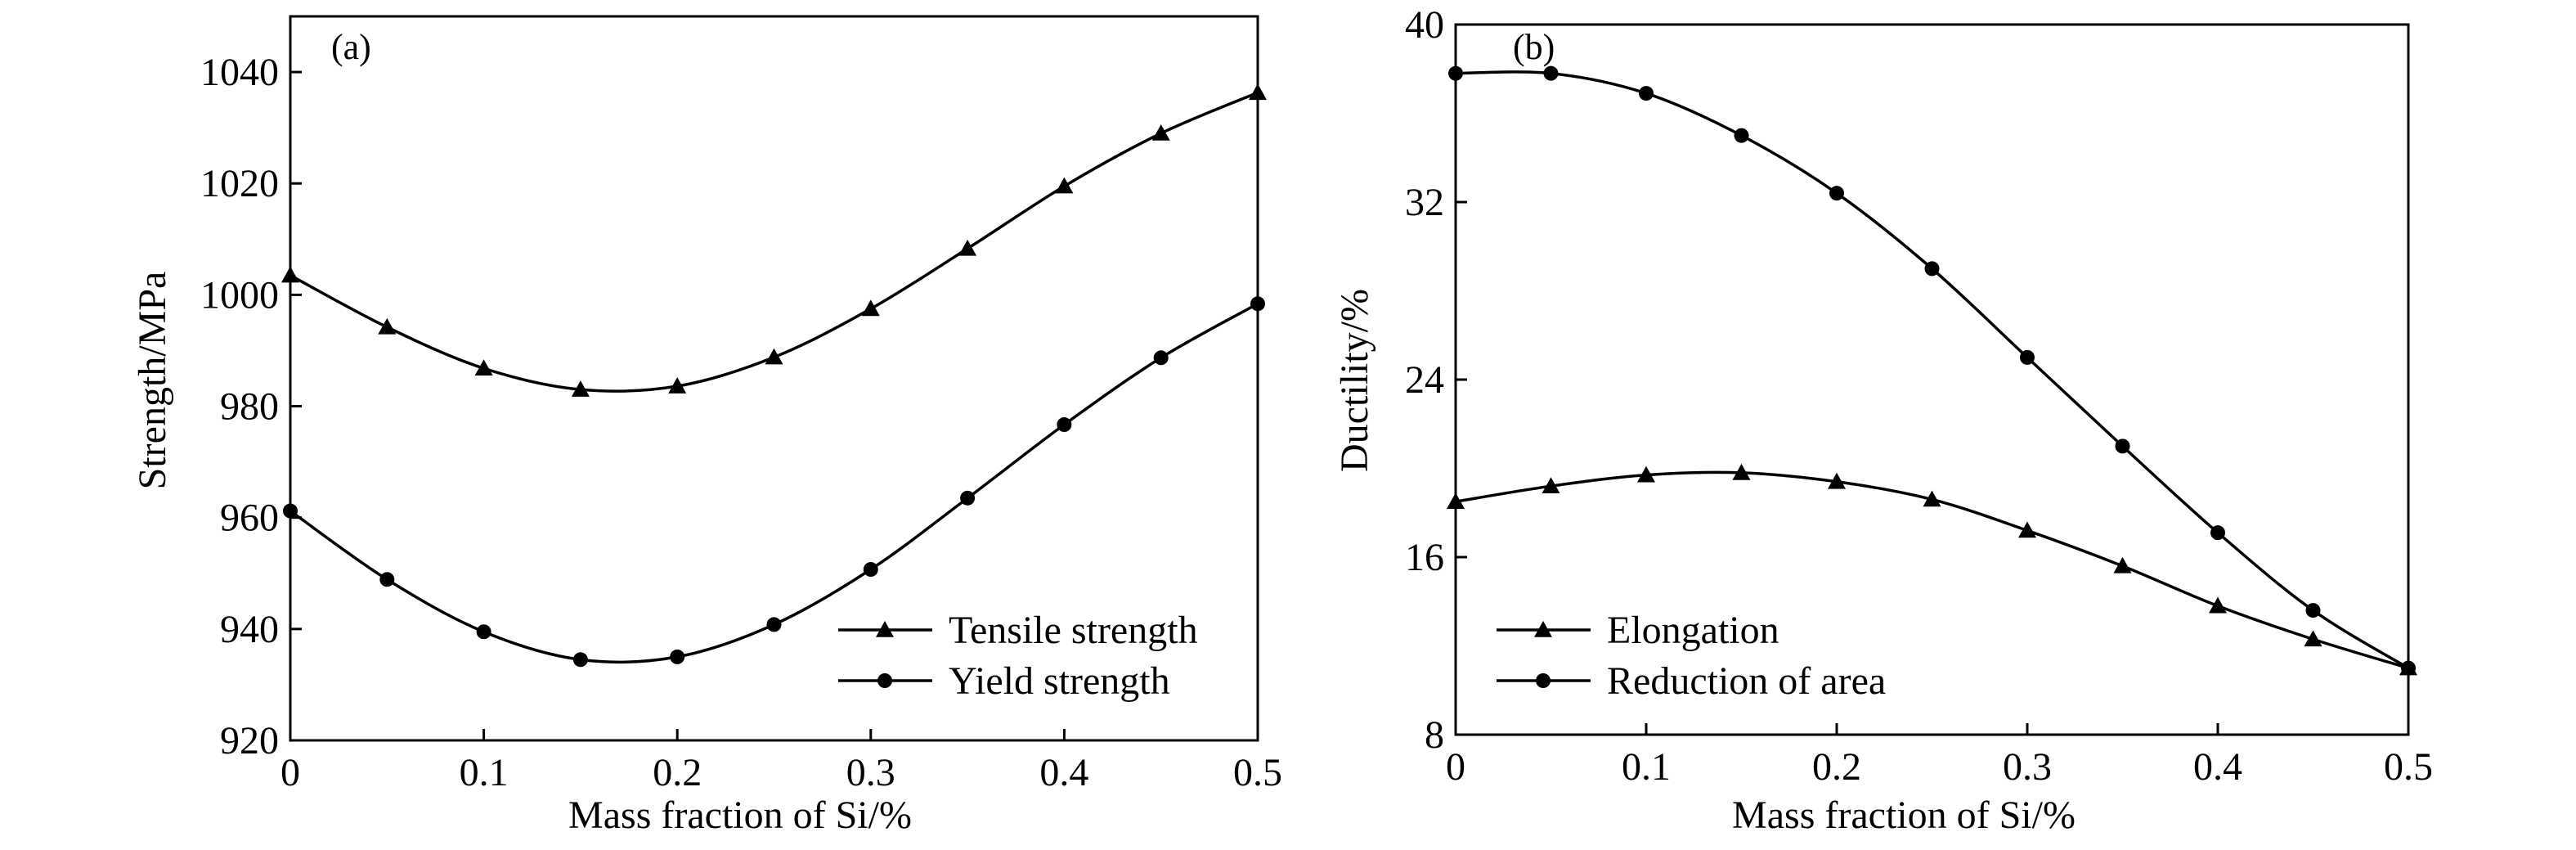  Describe the element at coordinates (1646, 767) in the screenshot. I see `panel-b-x-tick-label: 0.1` at that location.